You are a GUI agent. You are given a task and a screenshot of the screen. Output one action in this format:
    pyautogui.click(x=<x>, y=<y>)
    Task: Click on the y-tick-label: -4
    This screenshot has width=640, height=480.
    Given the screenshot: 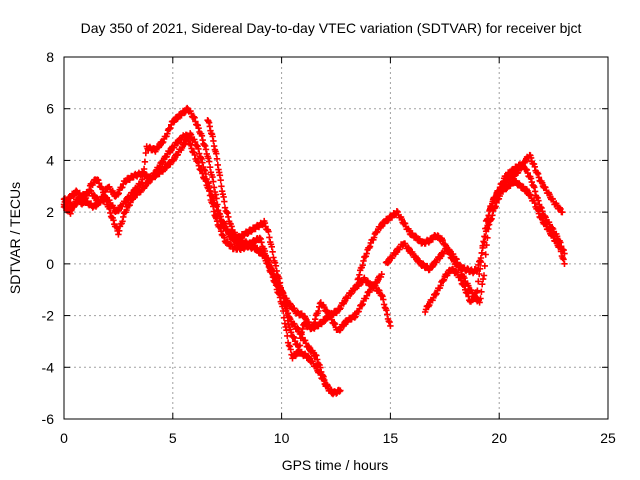 What is the action you would take?
    pyautogui.click(x=48, y=367)
    